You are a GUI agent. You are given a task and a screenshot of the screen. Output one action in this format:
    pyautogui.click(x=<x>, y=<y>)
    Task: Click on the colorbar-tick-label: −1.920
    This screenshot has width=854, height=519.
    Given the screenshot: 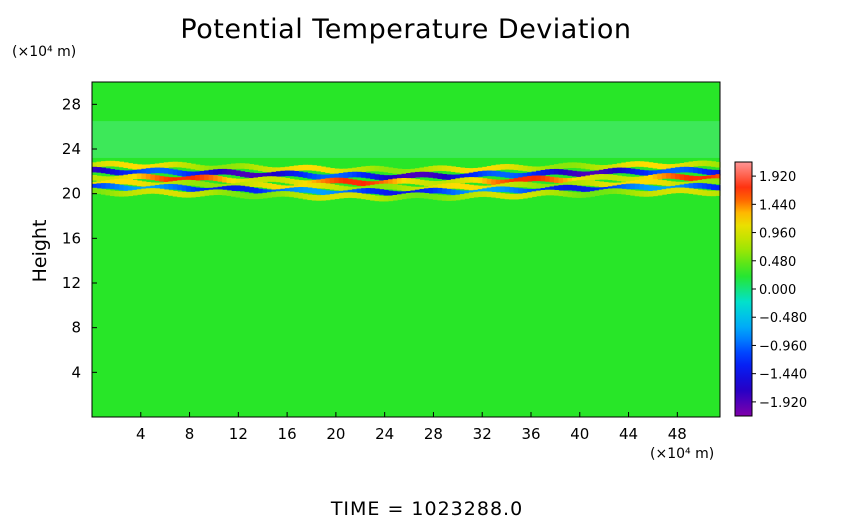 What is the action you would take?
    pyautogui.click(x=783, y=403)
    